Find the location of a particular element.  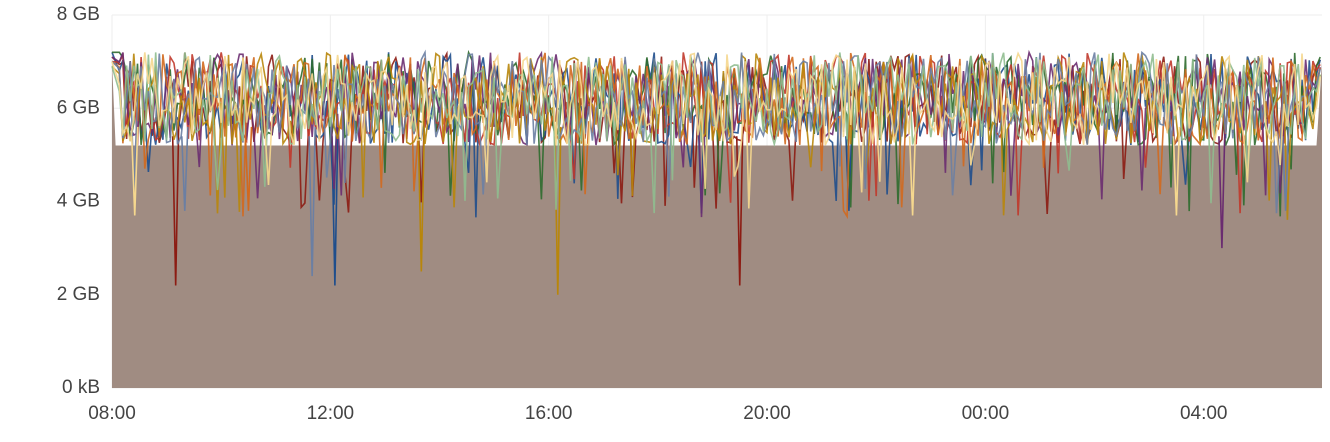

y-axis: 0 kB 2 GB 4 GB 6 GB 8 GB is located at coordinates (78, 201).